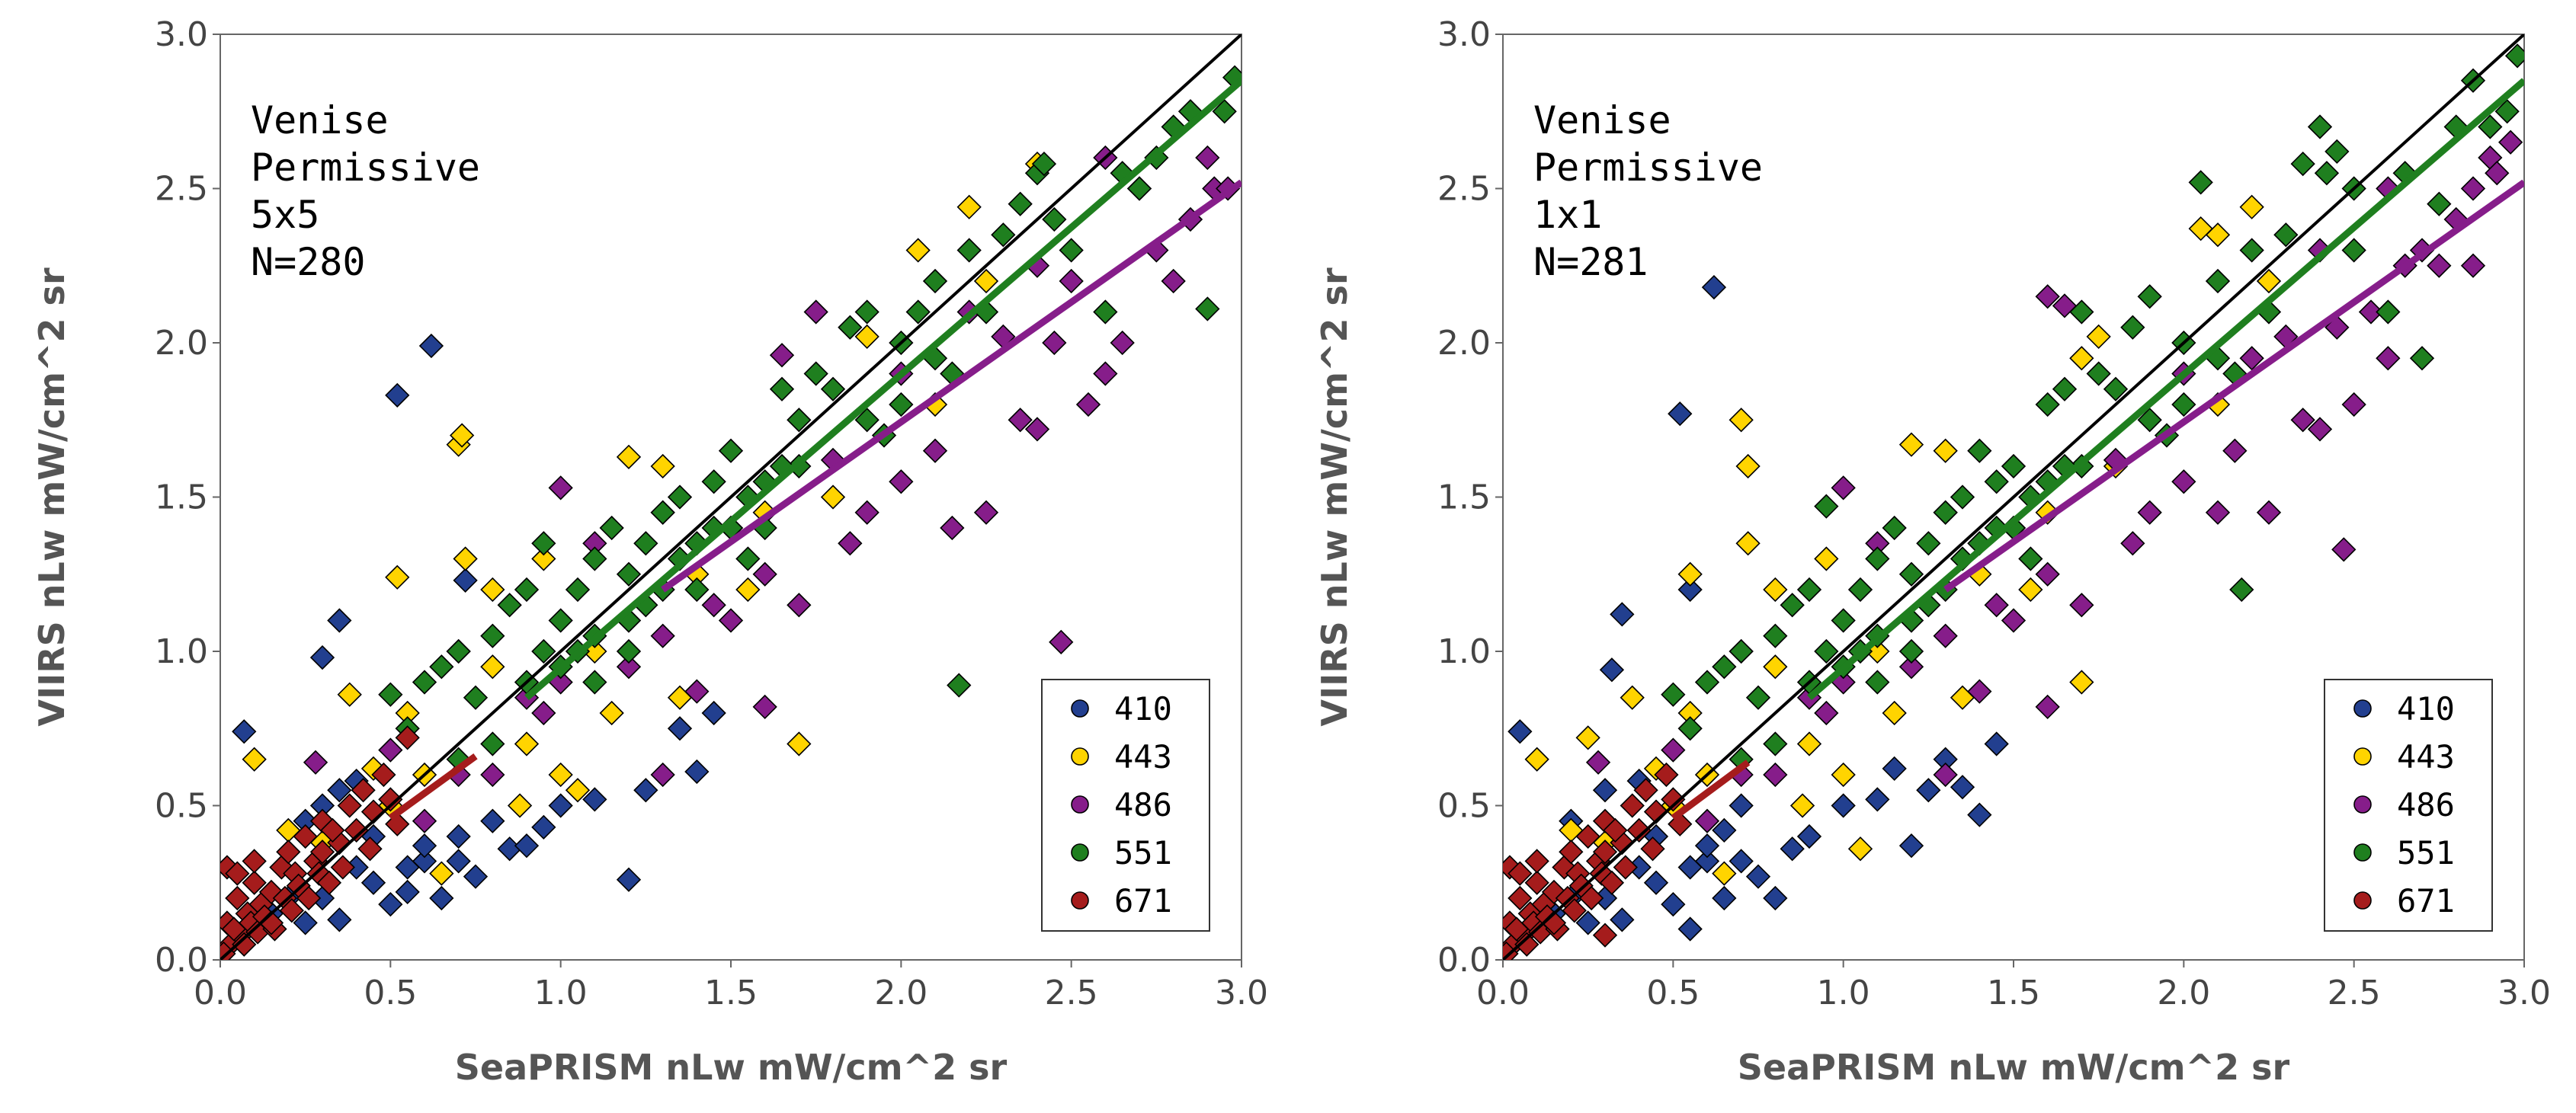 The image size is (2576, 1113). What do you see at coordinates (1673, 993) in the screenshot?
I see `x-tick-label: 0.5` at bounding box center [1673, 993].